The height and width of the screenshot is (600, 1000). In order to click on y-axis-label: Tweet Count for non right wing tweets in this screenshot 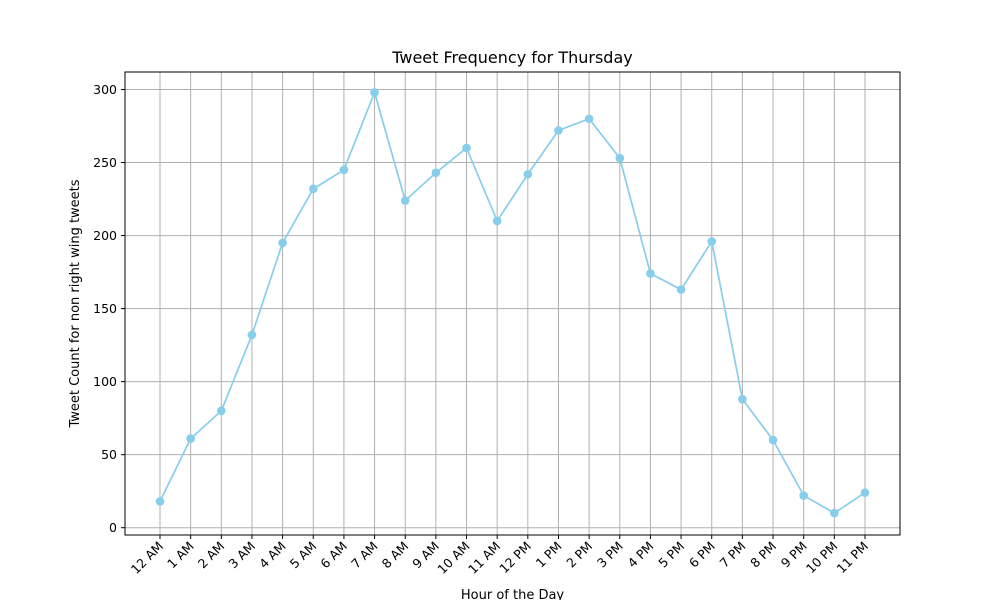, I will do `click(75, 303)`.